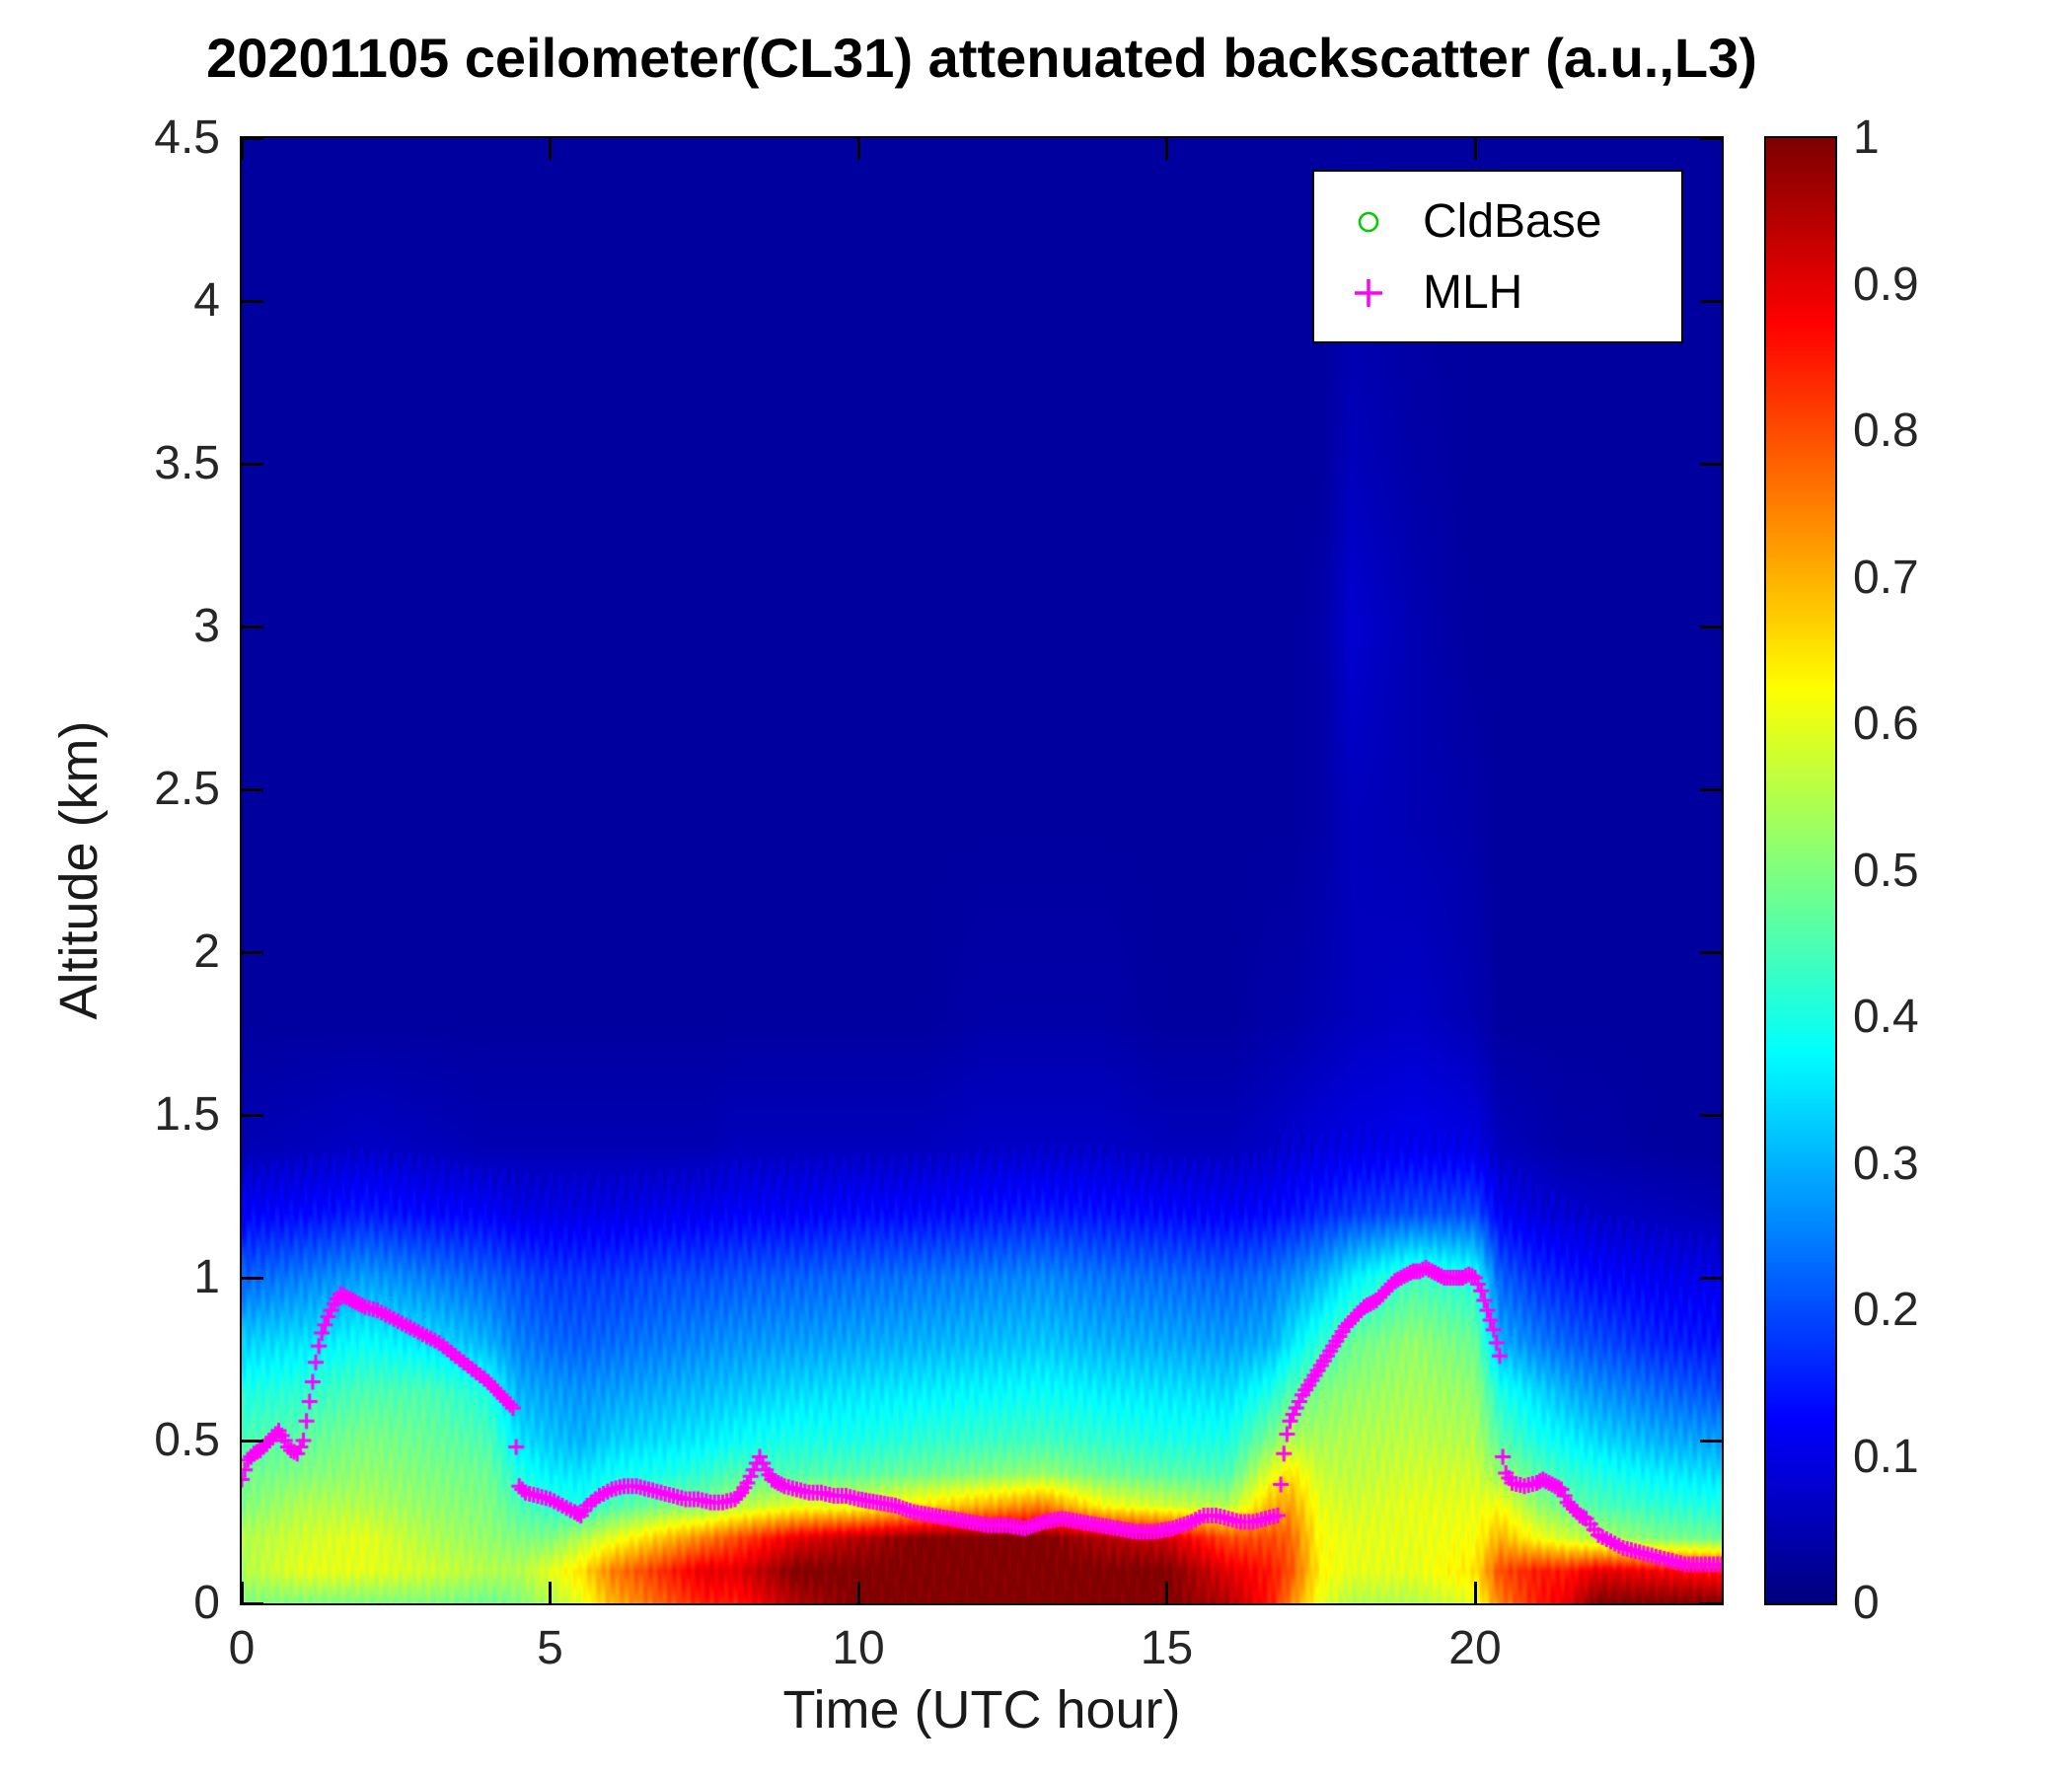  I want to click on y-tick-label: 1, so click(206, 1277).